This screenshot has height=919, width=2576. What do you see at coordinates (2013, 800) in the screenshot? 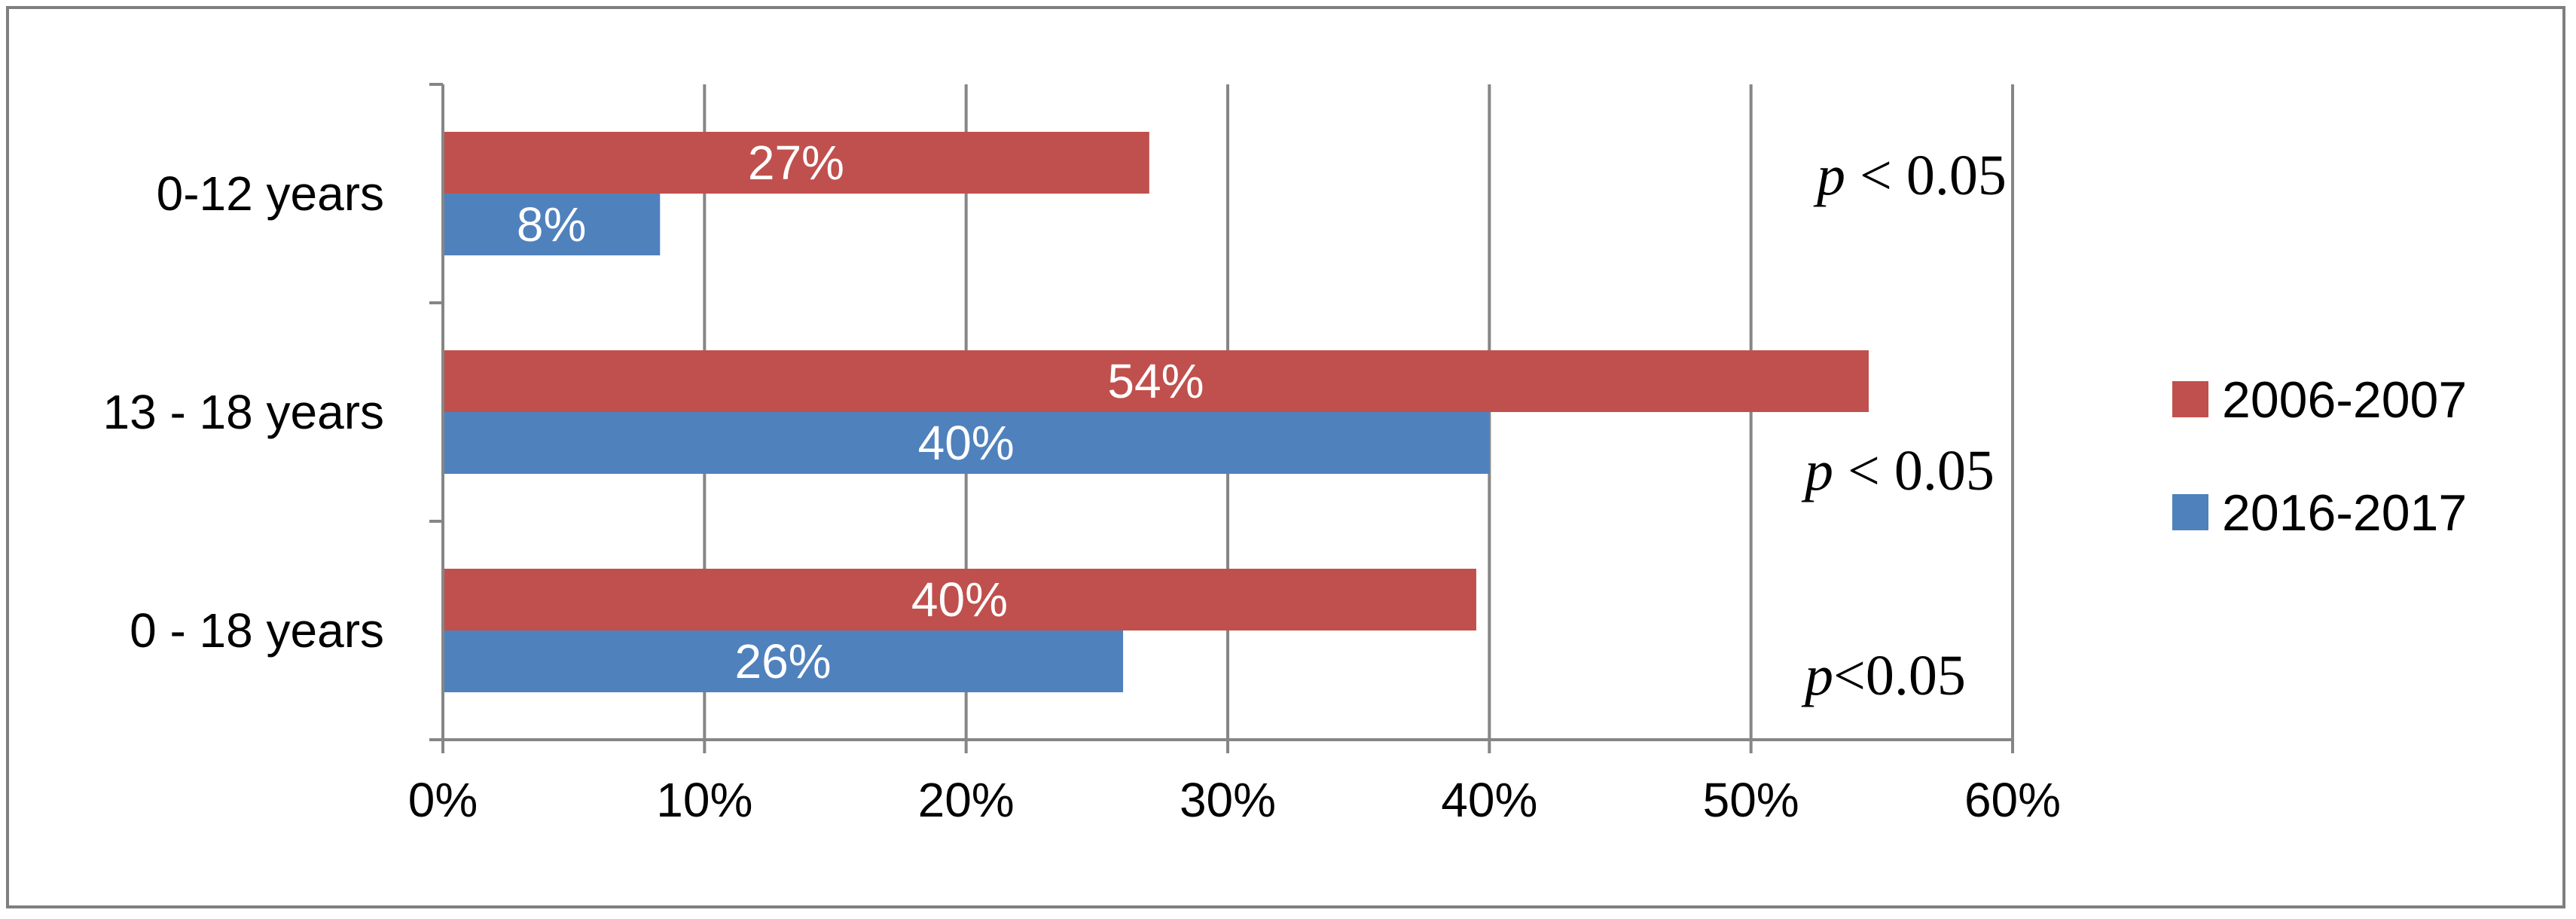
I see `x-tick-label: 60%` at bounding box center [2013, 800].